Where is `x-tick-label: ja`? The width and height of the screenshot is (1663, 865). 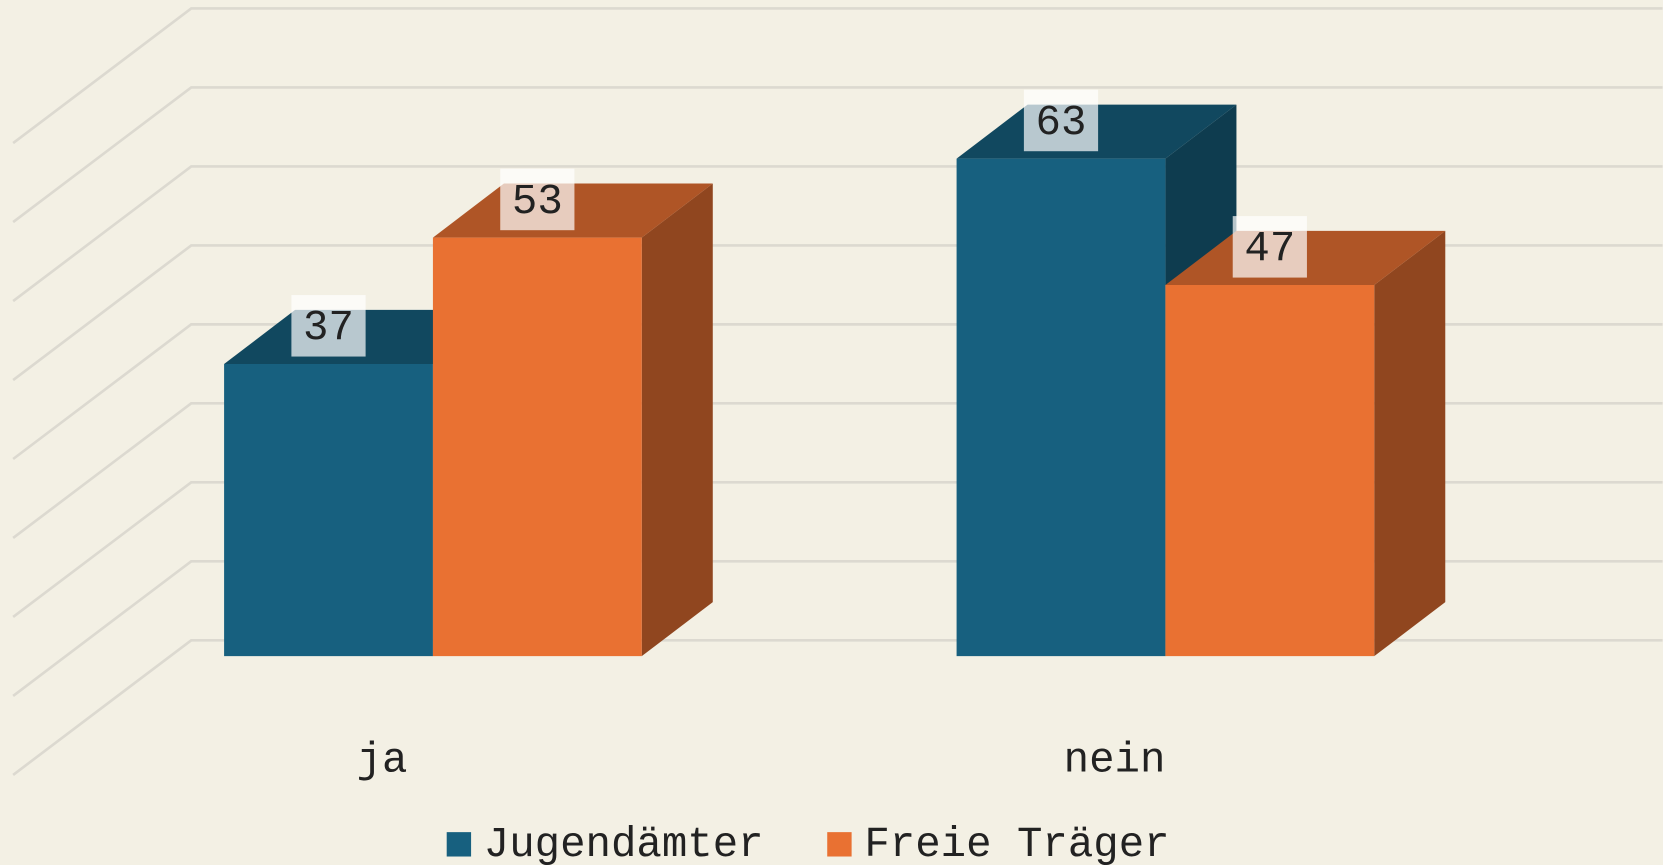 x-tick-label: ja is located at coordinates (382, 760).